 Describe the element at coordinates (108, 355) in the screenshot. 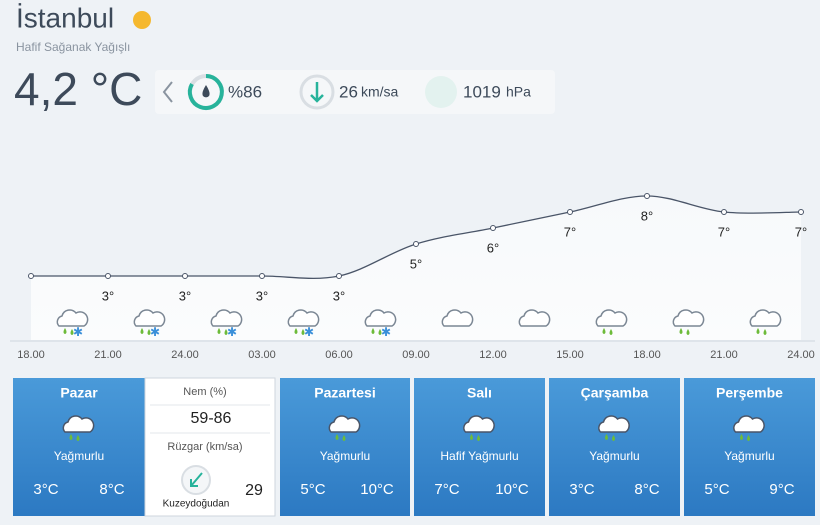

I see `time-label: 21.00` at that location.